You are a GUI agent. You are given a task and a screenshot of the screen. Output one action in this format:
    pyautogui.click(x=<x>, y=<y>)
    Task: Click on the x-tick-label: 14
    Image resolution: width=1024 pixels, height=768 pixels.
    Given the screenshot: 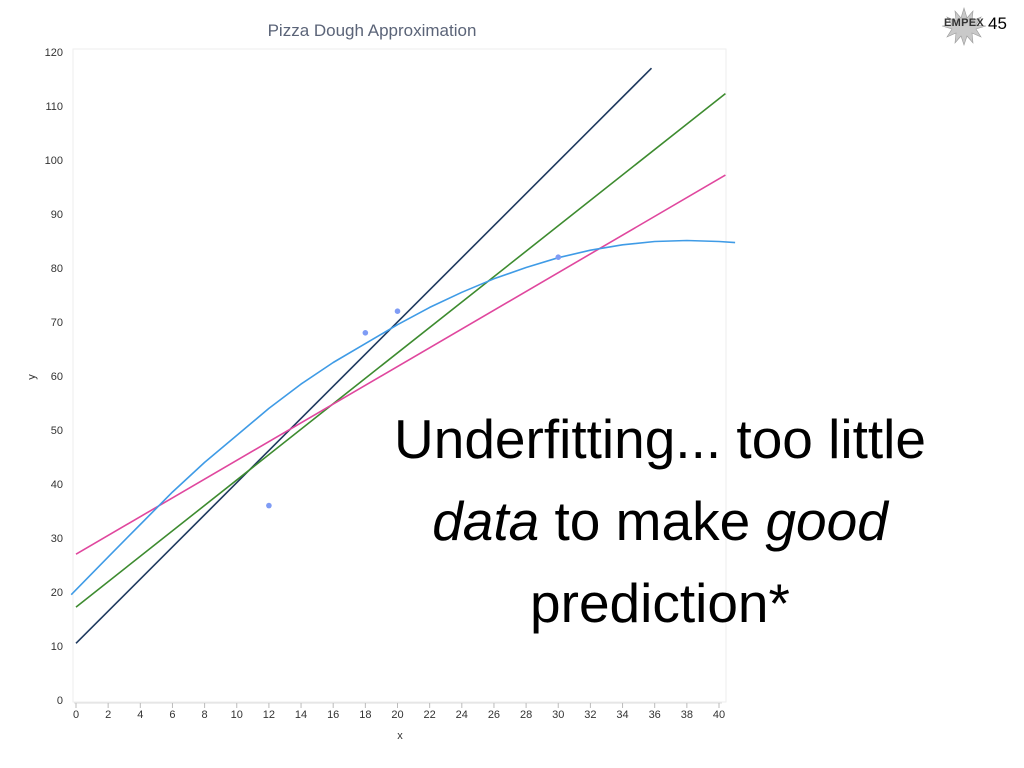 What is the action you would take?
    pyautogui.click(x=301, y=715)
    